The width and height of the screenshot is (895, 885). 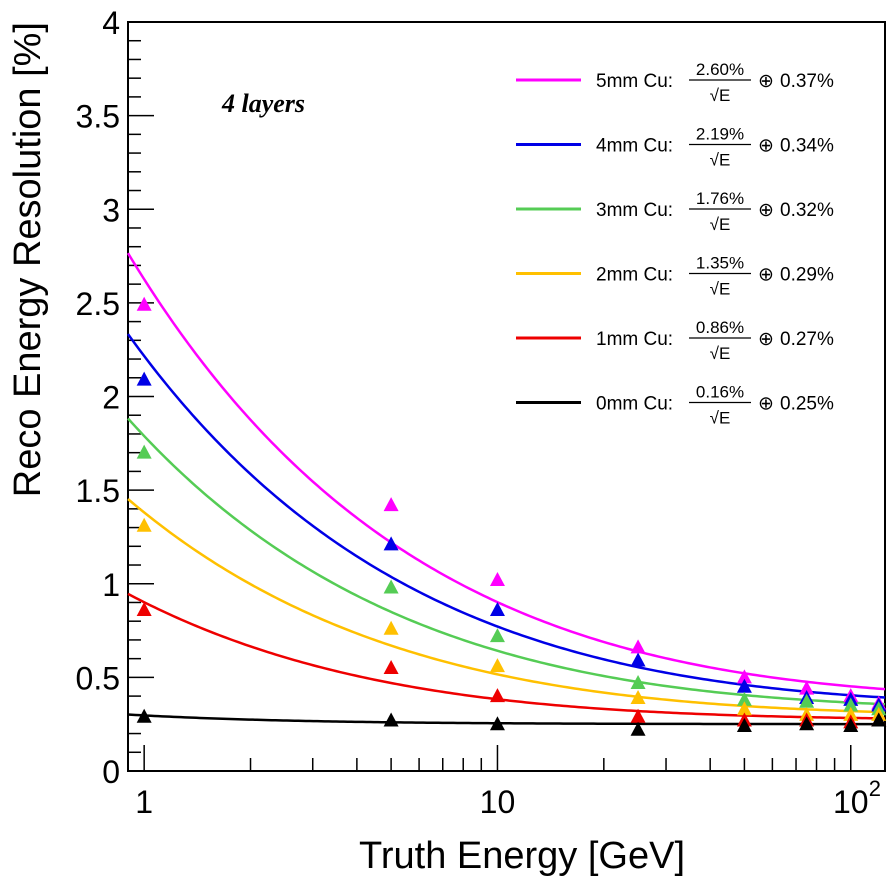 What do you see at coordinates (807, 81) in the screenshot?
I see `legend-constant: 0.37%` at bounding box center [807, 81].